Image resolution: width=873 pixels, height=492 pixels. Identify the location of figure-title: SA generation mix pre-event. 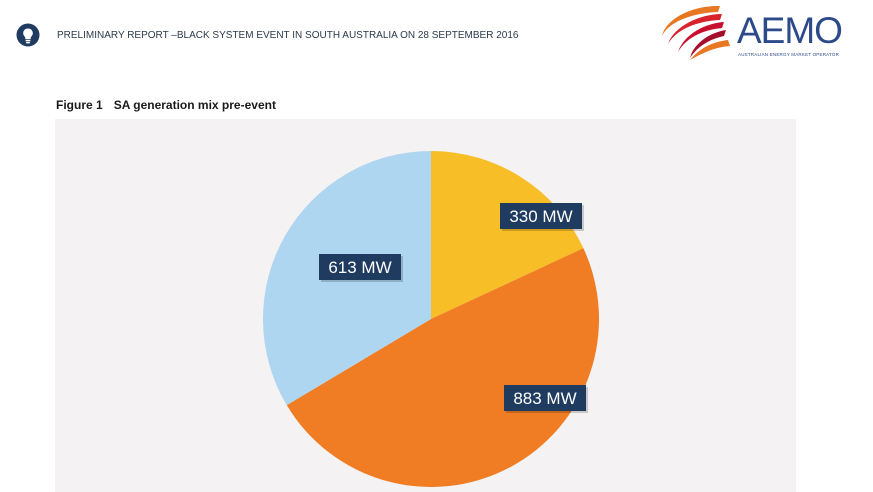
(194, 105).